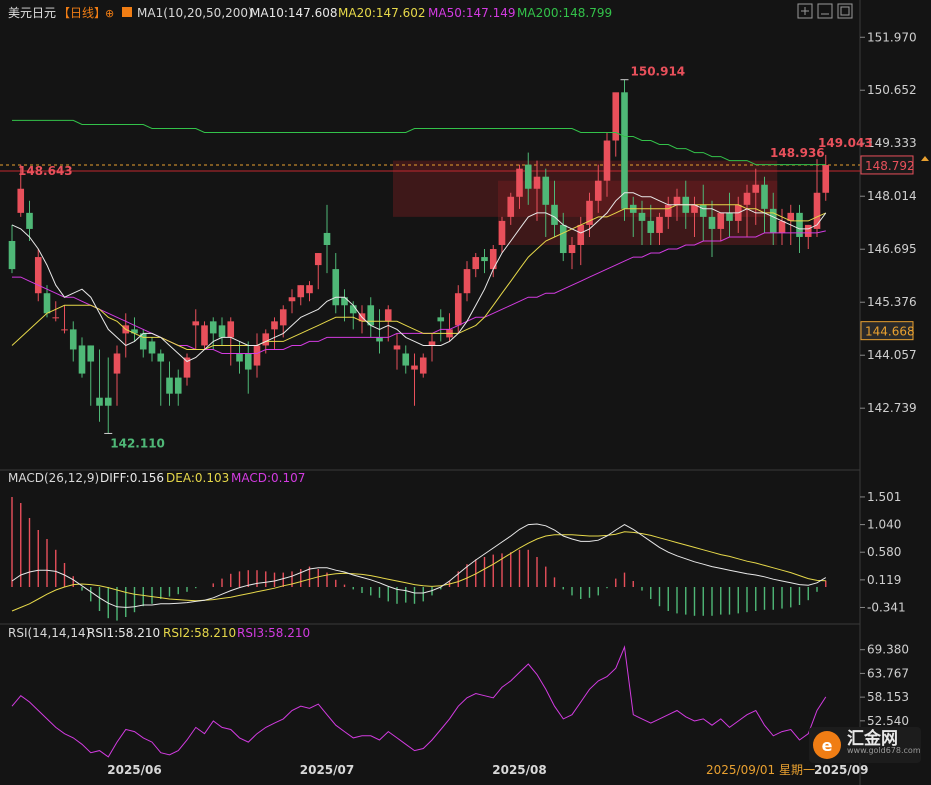 This screenshot has height=785, width=931. Describe the element at coordinates (888, 650) in the screenshot. I see `rsi-tick-label: 69.380` at that location.